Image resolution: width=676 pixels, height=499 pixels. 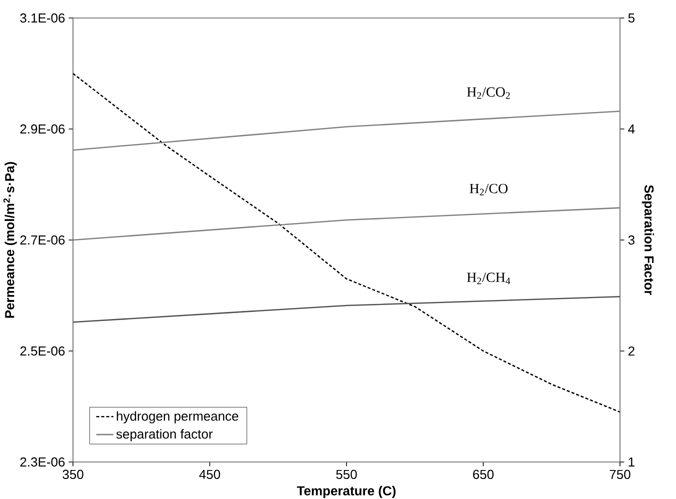 What do you see at coordinates (42, 351) in the screenshot?
I see `y-tick-label: 2.5E-06` at bounding box center [42, 351].